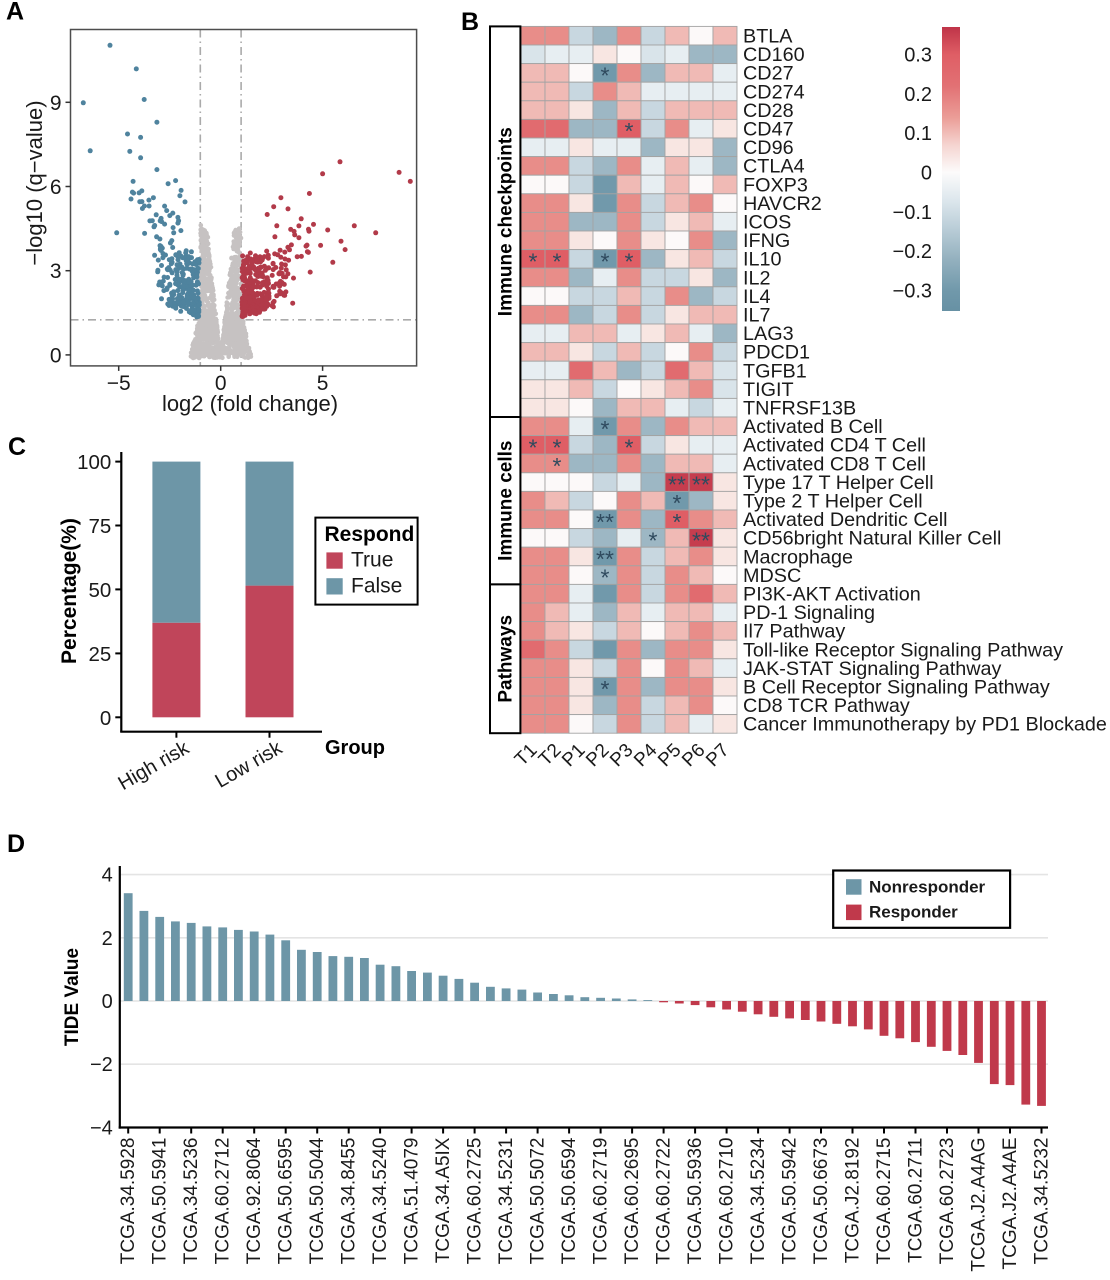  What do you see at coordinates (191, 1201) in the screenshot?
I see `svg-text: TCGA.34.5236` at bounding box center [191, 1201].